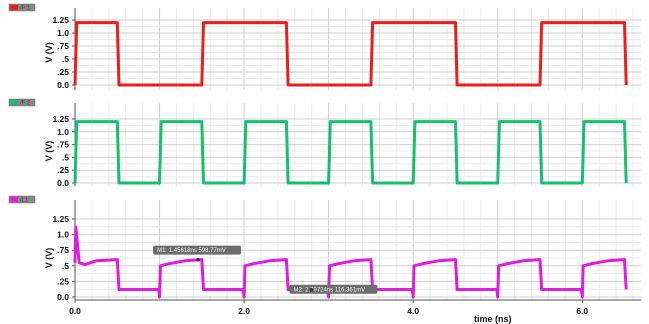 The image size is (649, 324). I want to click on marker-box, so click(197, 250).